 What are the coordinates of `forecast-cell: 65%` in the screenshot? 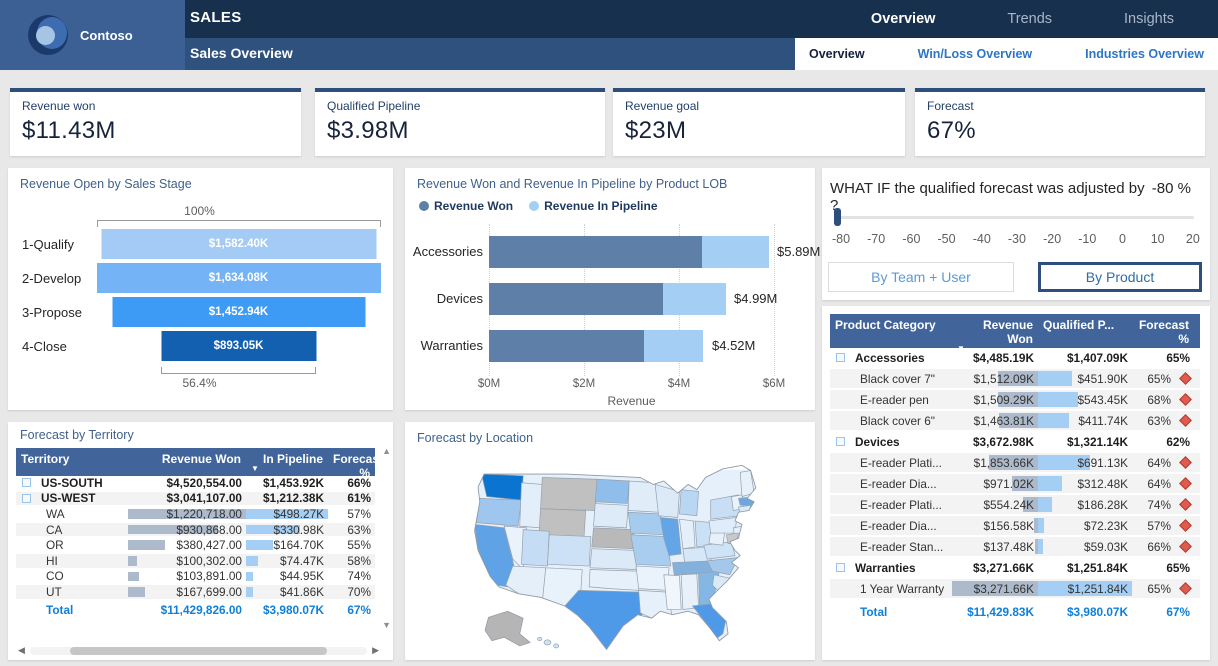 It's located at (1163, 588).